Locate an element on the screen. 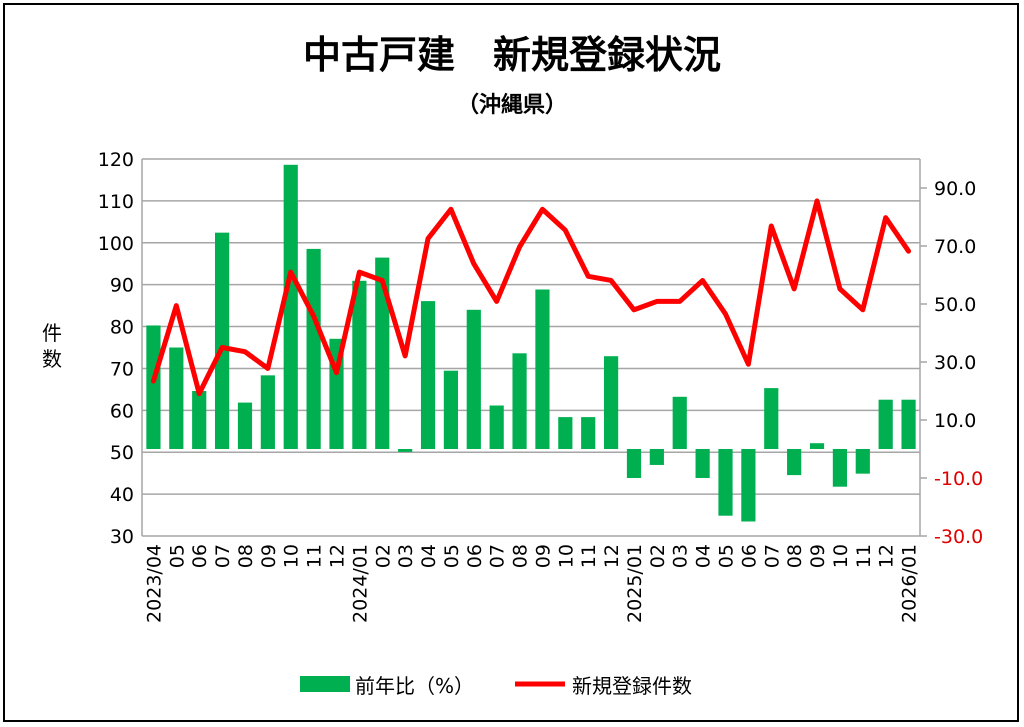 The width and height of the screenshot is (1024, 727). y-axis-label-char: 数 is located at coordinates (52, 359).